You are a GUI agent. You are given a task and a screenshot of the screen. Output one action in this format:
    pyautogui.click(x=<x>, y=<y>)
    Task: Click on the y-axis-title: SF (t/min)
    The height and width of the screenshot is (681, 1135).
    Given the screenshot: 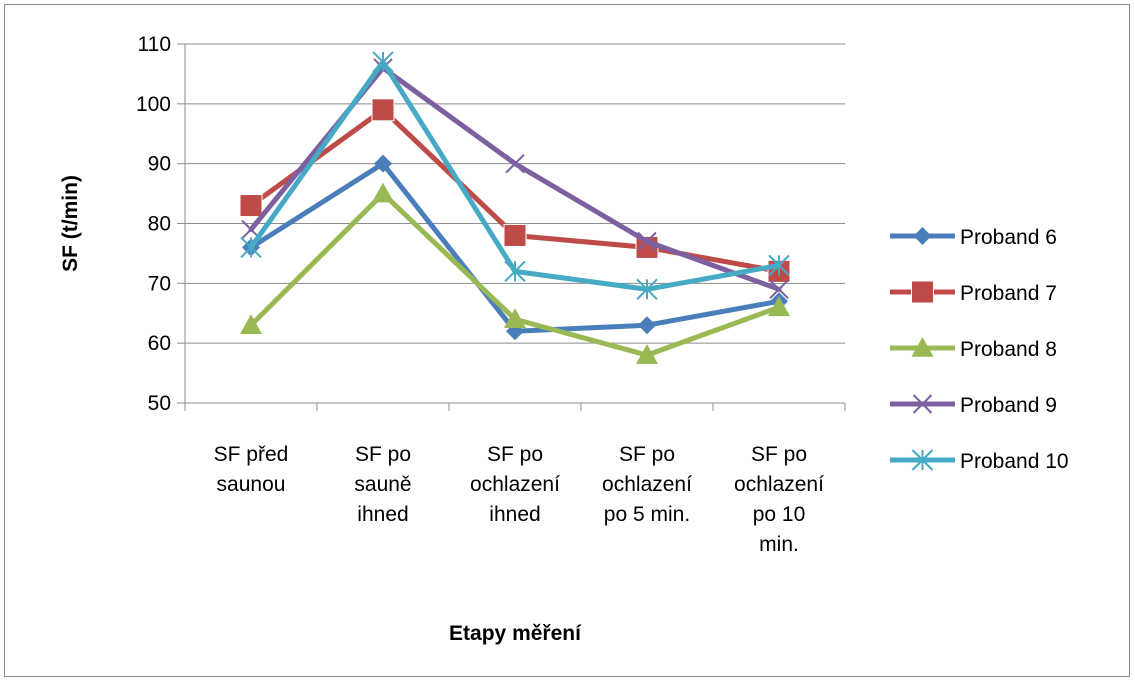 What is the action you would take?
    pyautogui.click(x=70, y=223)
    